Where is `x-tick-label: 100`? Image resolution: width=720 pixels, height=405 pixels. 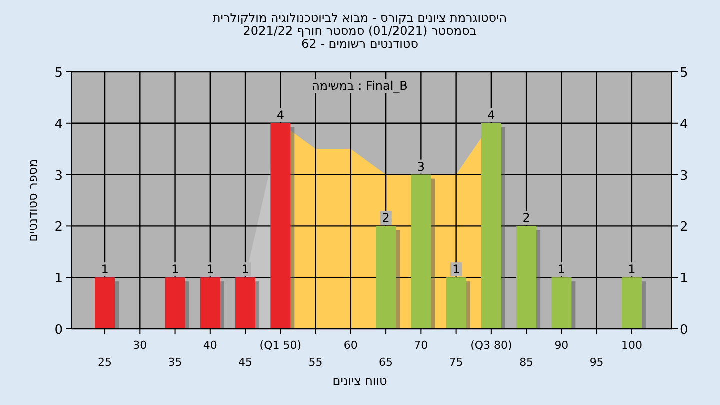
x-tick-label: 100 is located at coordinates (631, 345).